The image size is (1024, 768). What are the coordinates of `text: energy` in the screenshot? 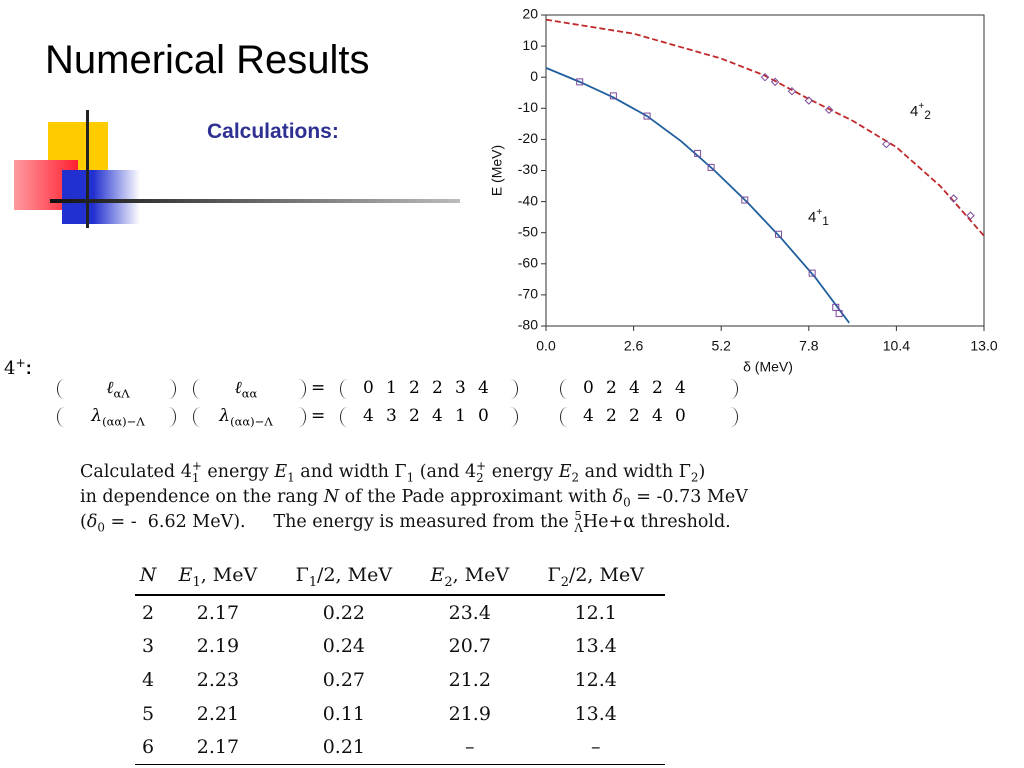 It's located at (522, 472).